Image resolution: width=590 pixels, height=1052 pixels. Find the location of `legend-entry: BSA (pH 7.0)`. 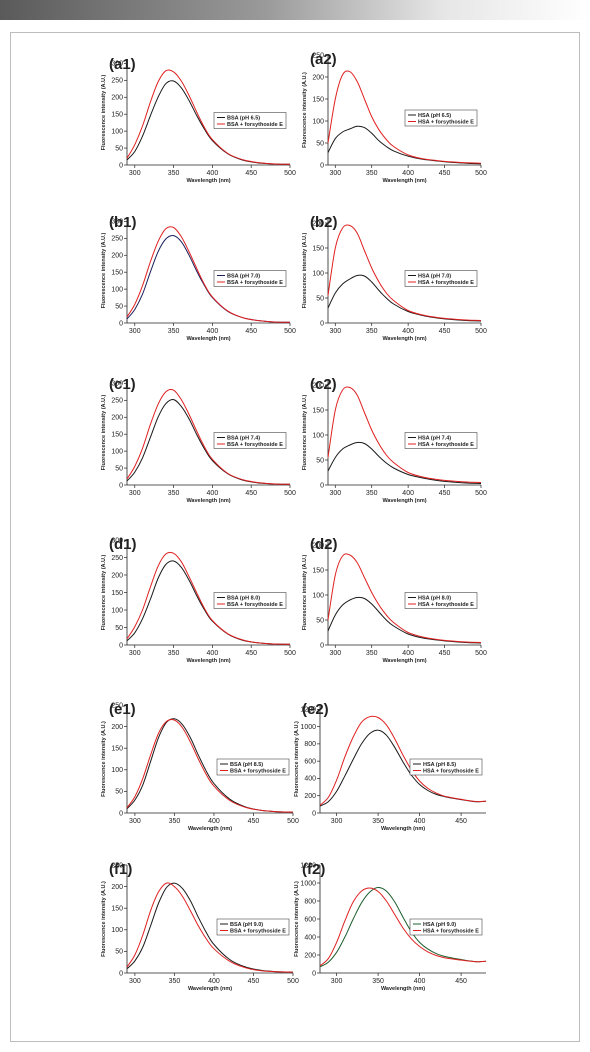

legend-entry: BSA (pH 7.0) is located at coordinates (243, 277).